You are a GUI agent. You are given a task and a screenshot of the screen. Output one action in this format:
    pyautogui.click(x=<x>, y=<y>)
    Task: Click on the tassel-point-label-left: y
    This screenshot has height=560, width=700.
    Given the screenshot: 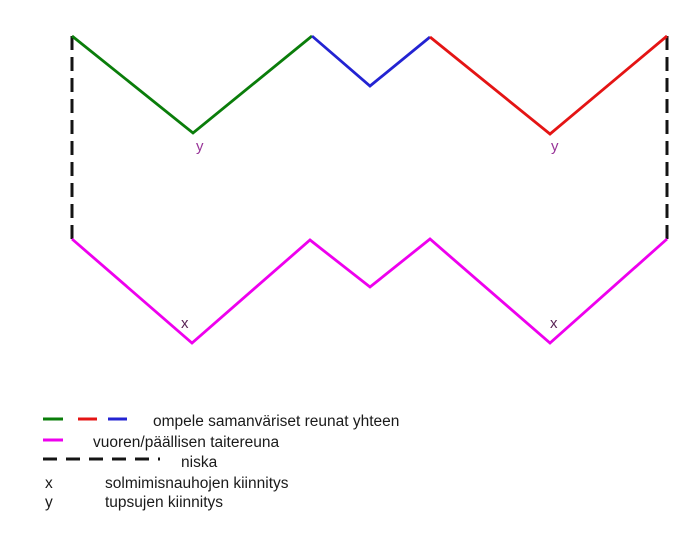 What is the action you would take?
    pyautogui.click(x=200, y=146)
    